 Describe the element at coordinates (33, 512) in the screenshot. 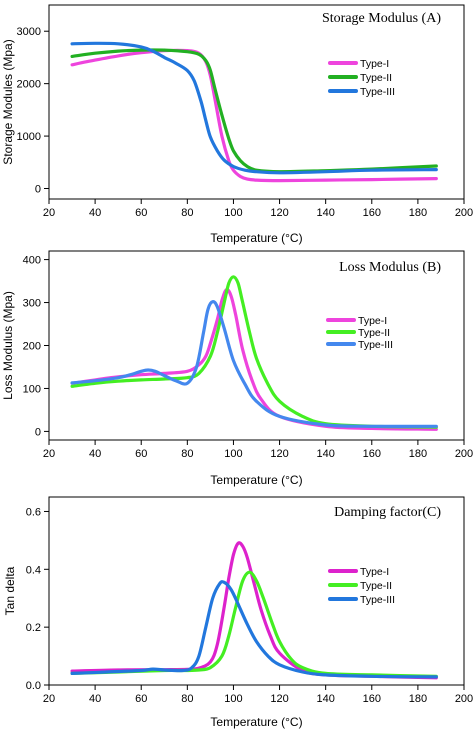

I see `y-tick-label: 0.6` at that location.